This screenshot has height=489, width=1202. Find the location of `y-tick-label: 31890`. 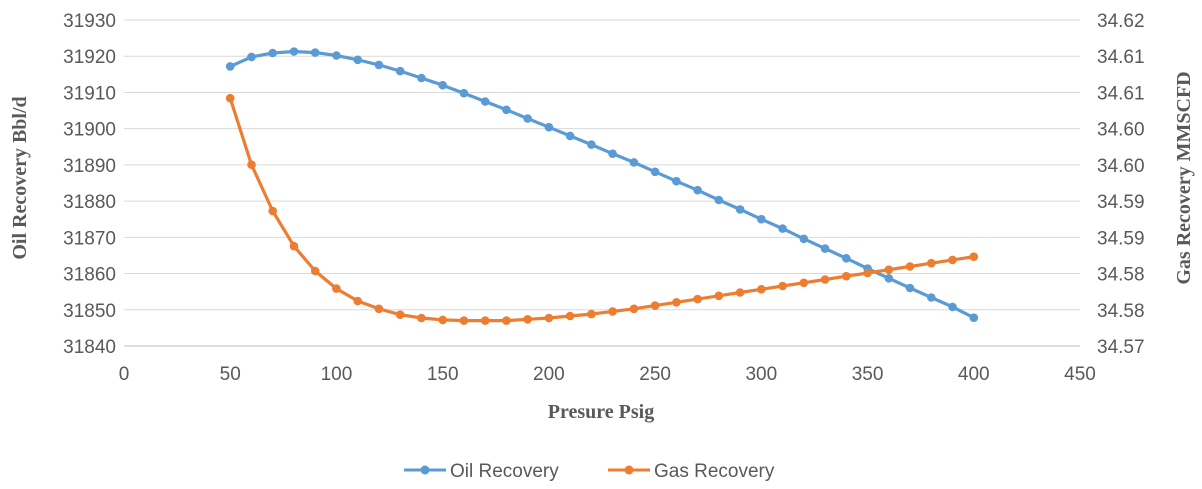

y-tick-label: 31890 is located at coordinates (89, 166).